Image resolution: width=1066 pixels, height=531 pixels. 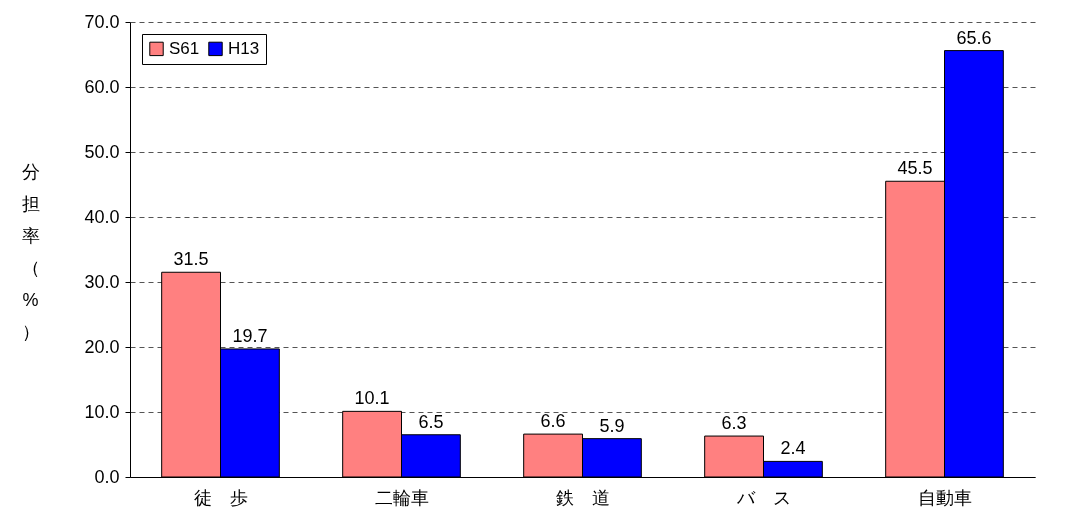 I want to click on legend-label: S61, so click(x=184, y=48).